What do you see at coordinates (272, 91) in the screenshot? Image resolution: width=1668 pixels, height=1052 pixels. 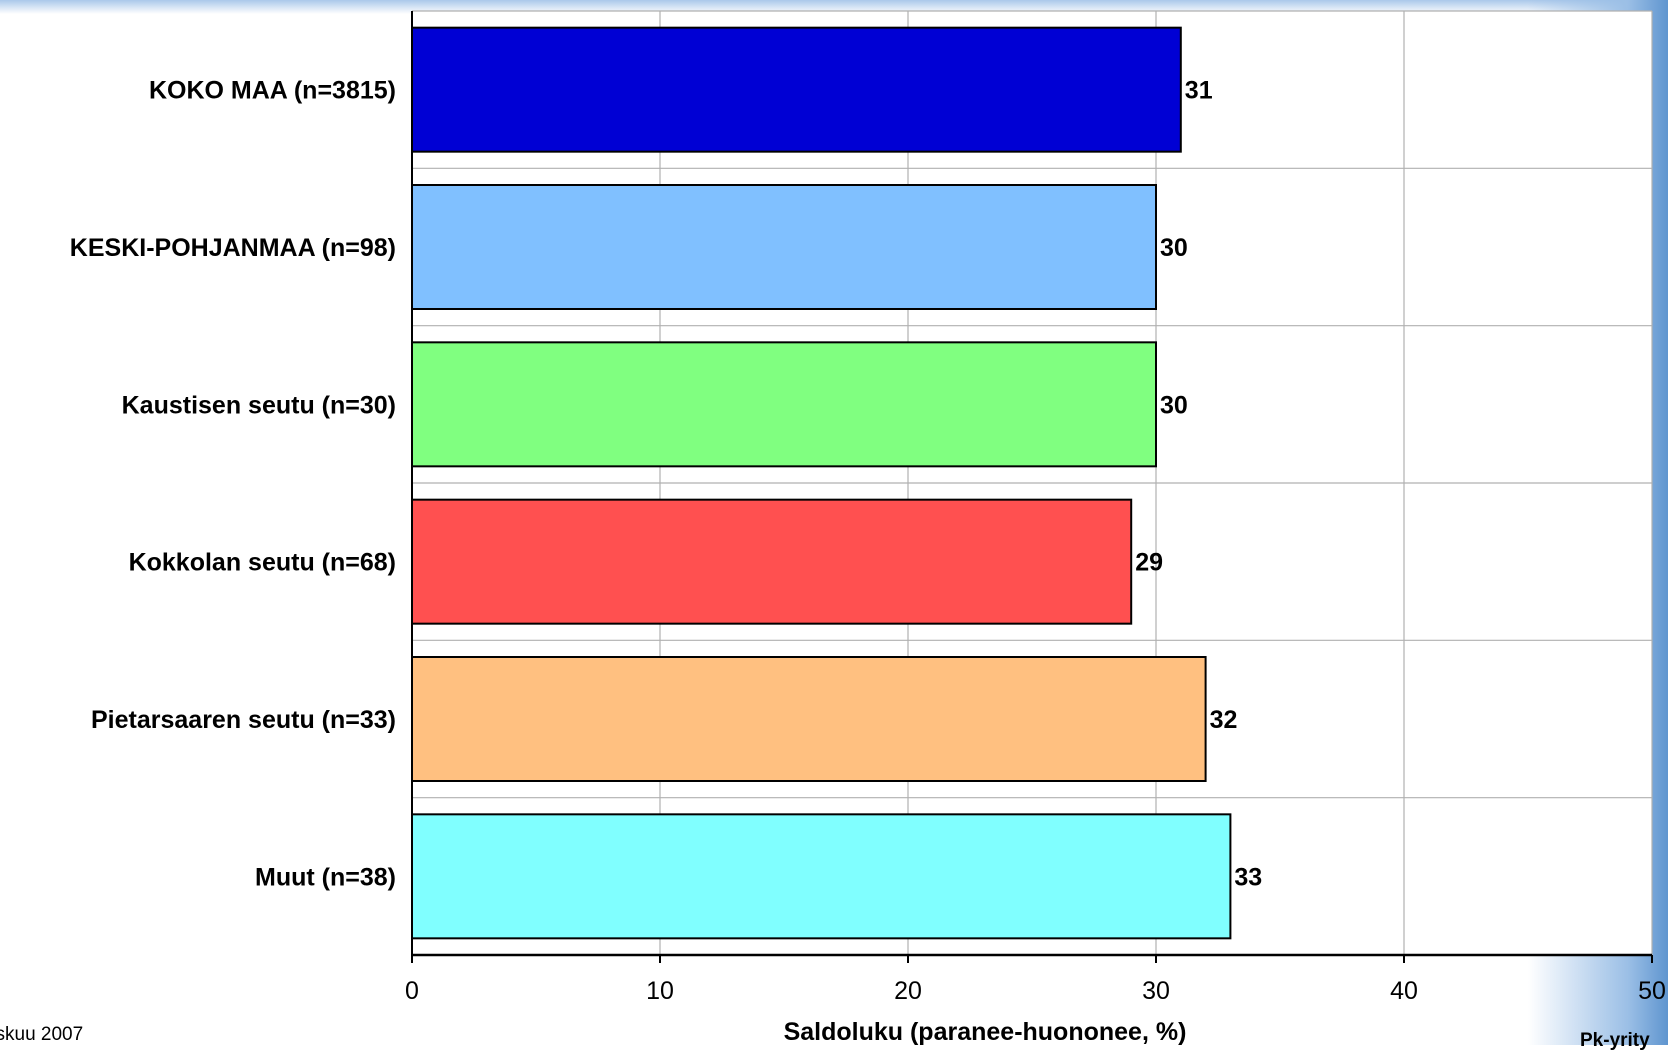 I see `category-label-0: KOKO MAA (n=3815)` at bounding box center [272, 91].